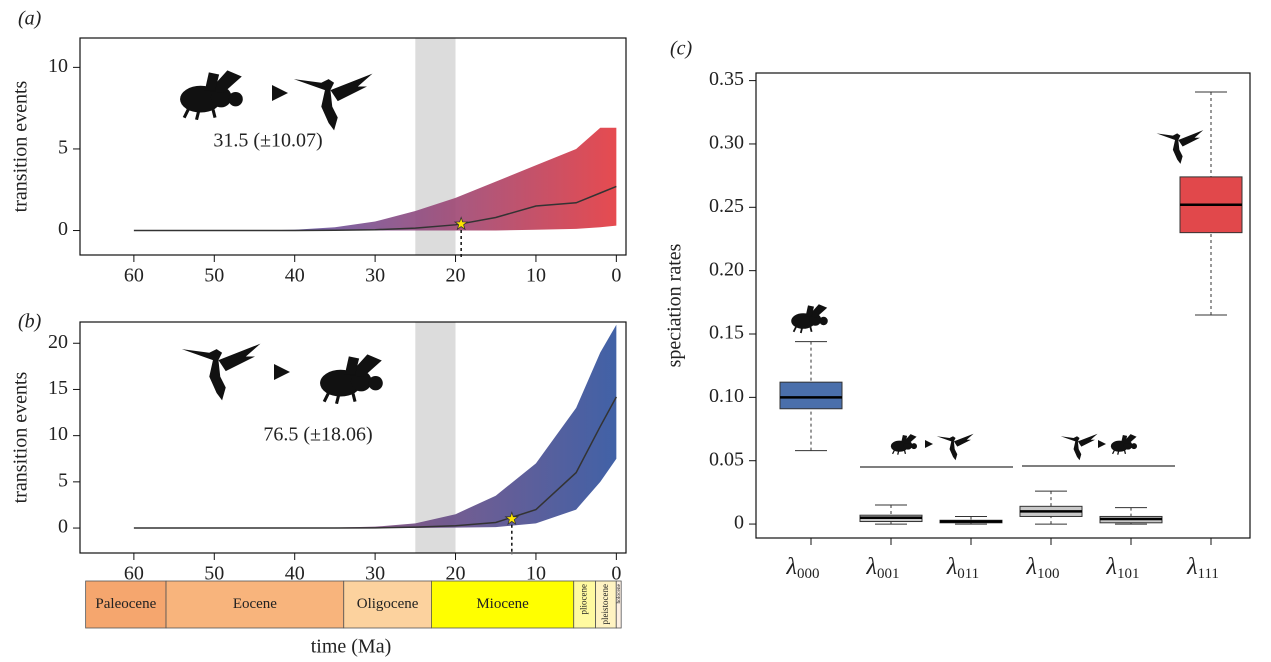  What do you see at coordinates (803, 568) in the screenshot?
I see `x-tick-label: λ000` at bounding box center [803, 568].